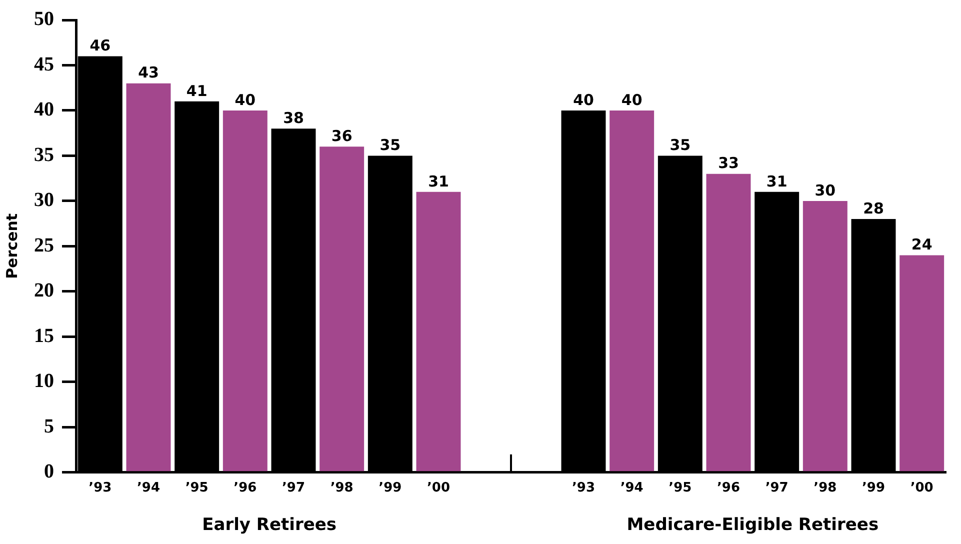 This screenshot has width=961, height=544. Describe the element at coordinates (100, 45) in the screenshot. I see `data-label: 46` at that location.